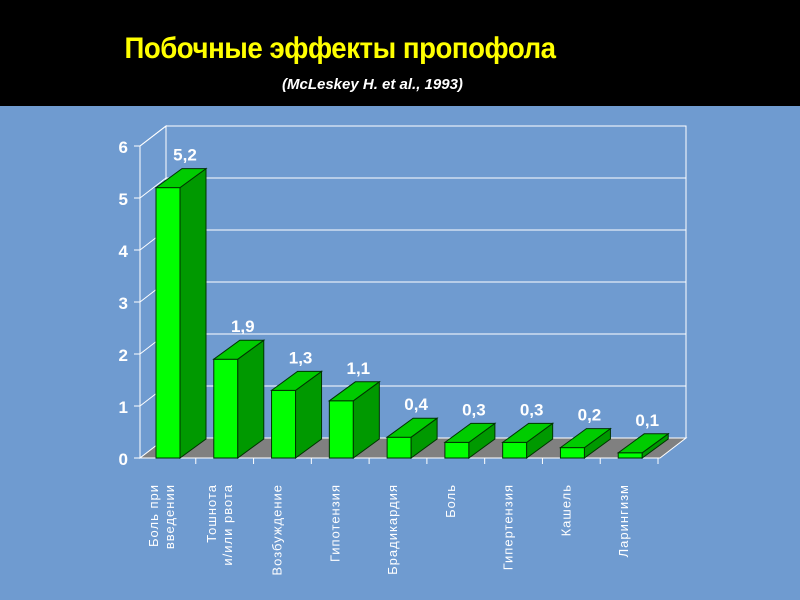 This screenshot has width=800, height=600. I want to click on x-tick-label-line: Тошнота, so click(211, 513).